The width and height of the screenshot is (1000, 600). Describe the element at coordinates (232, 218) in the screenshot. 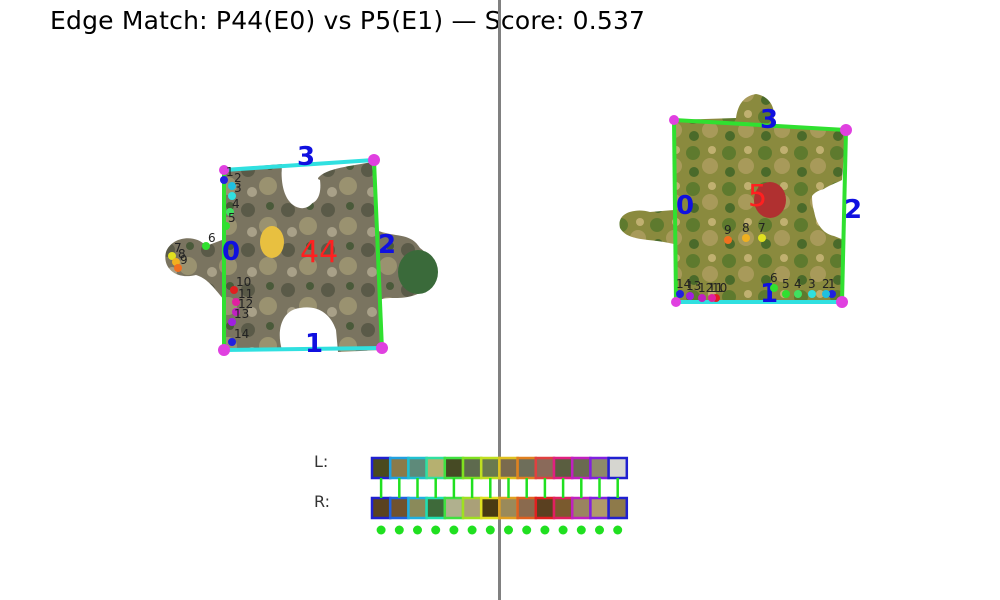

I see `left-sample-label: 5` at that location.